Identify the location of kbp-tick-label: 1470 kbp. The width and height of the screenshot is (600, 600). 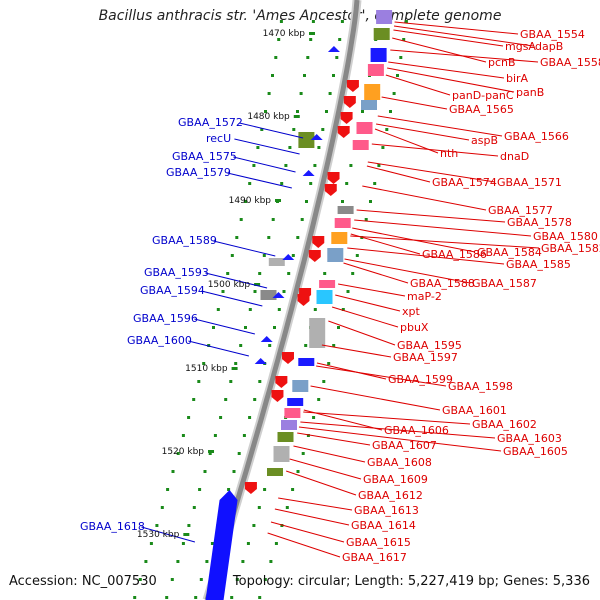
(284, 34).